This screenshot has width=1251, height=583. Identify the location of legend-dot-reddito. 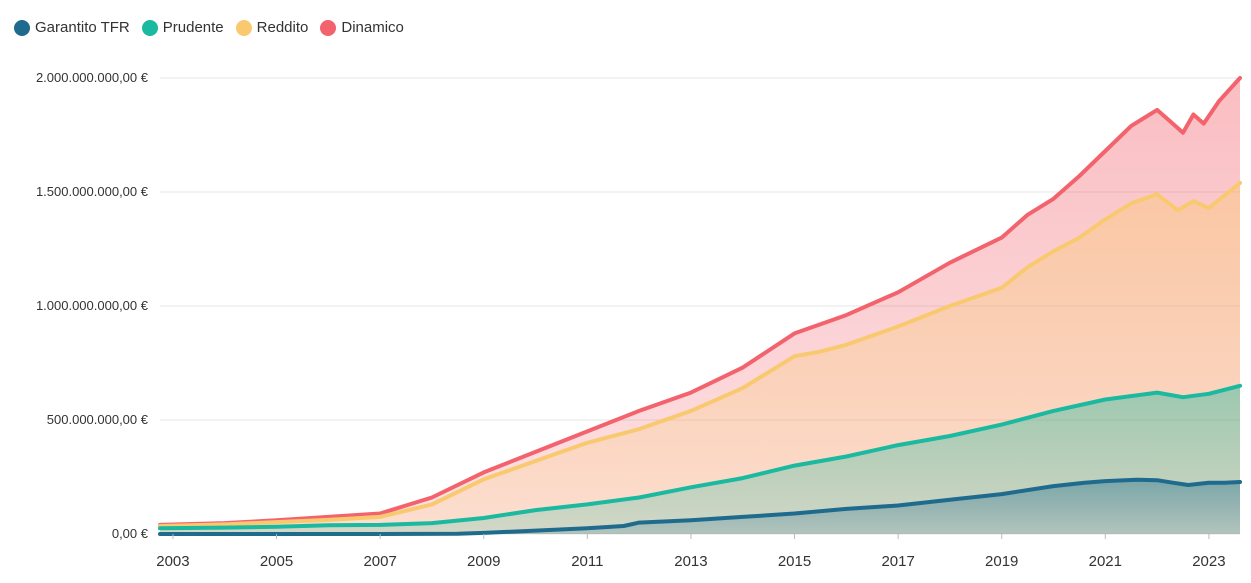
(243, 27).